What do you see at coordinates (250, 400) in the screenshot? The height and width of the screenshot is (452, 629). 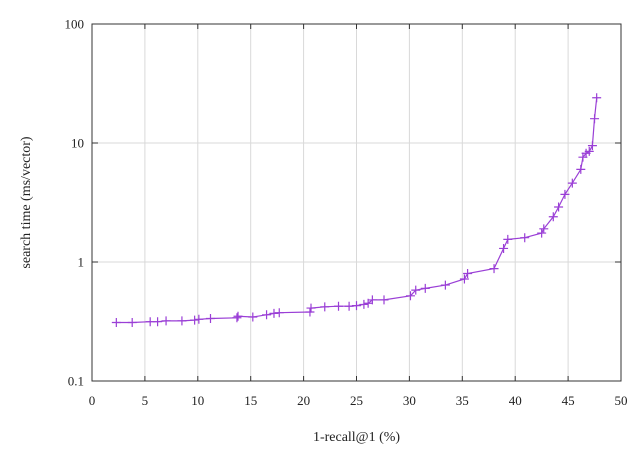 I see `x-tick-label: 15` at bounding box center [250, 400].